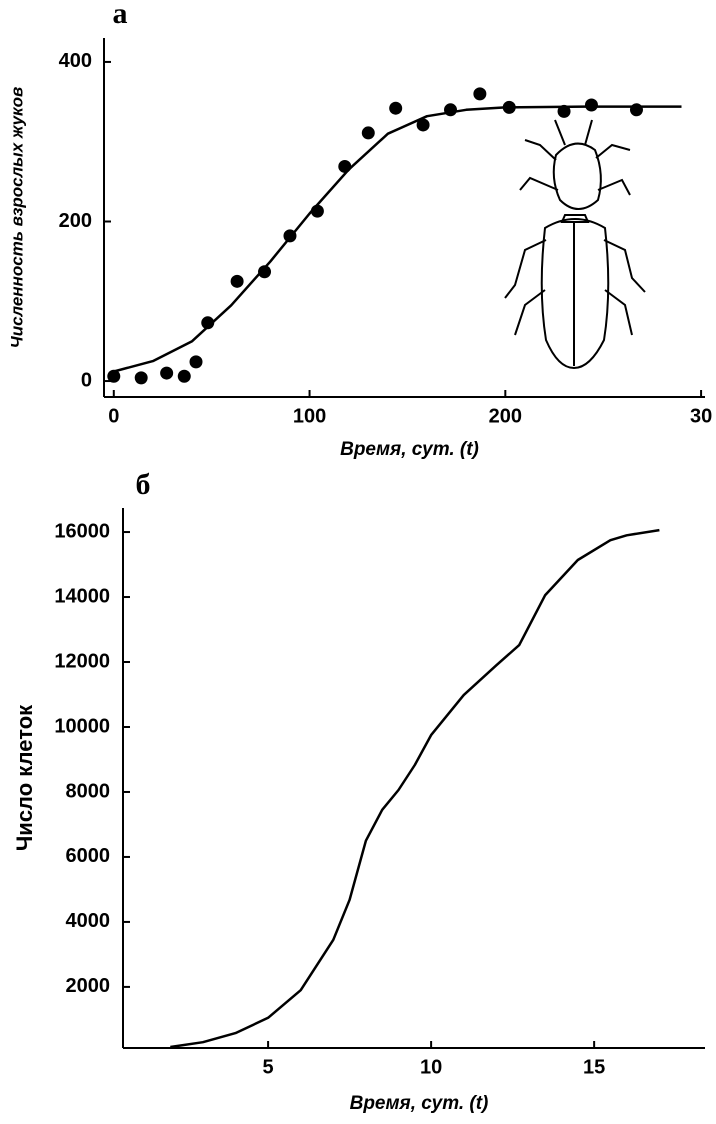  I want to click on x-tick-label: 15, so click(594, 1067).